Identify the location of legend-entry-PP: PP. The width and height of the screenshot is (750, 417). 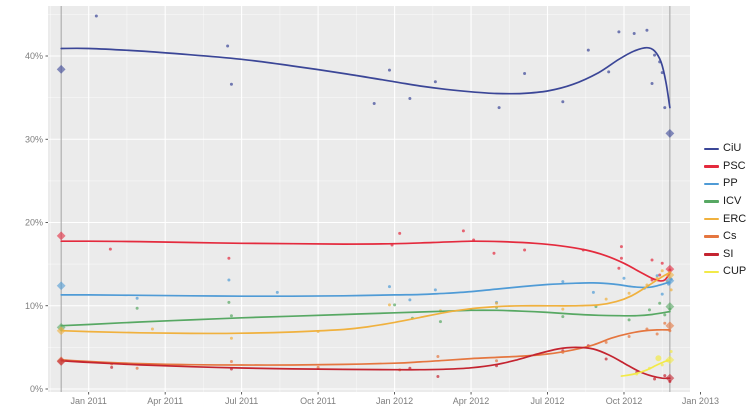
(725, 184).